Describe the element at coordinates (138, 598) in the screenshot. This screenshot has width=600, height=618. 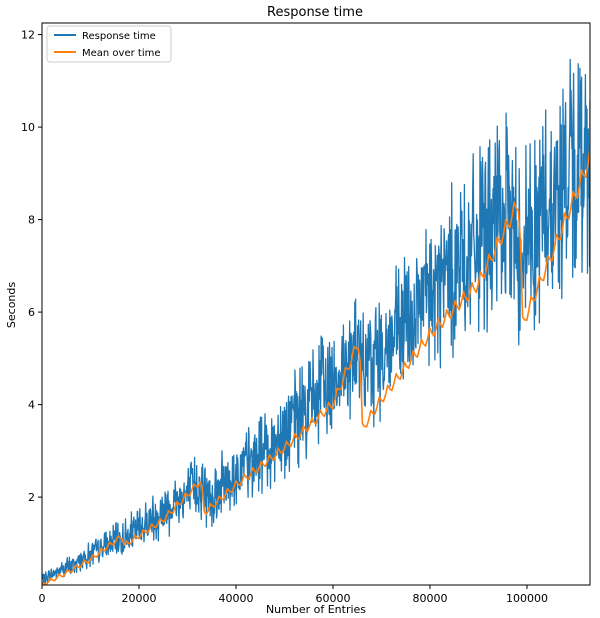
I see `x-tick-label: 20000` at that location.